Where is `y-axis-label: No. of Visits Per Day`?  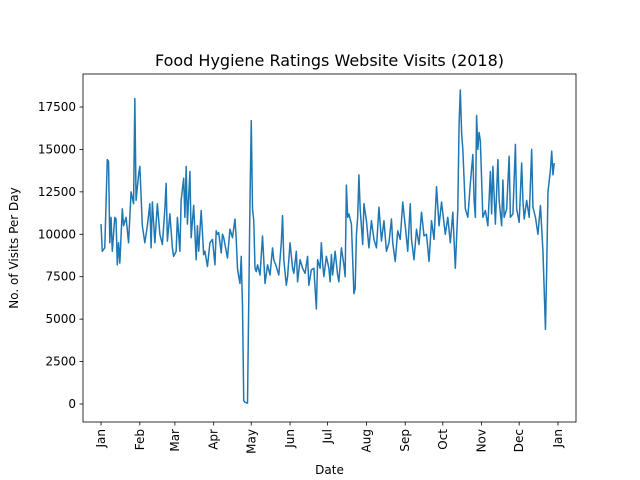
y-axis-label: No. of Visits Per Day is located at coordinates (14, 247).